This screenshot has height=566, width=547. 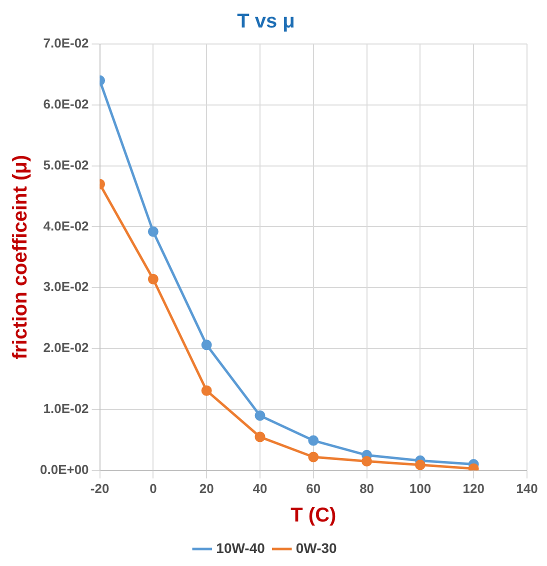 I want to click on x-tick-label: 40, so click(x=260, y=488).